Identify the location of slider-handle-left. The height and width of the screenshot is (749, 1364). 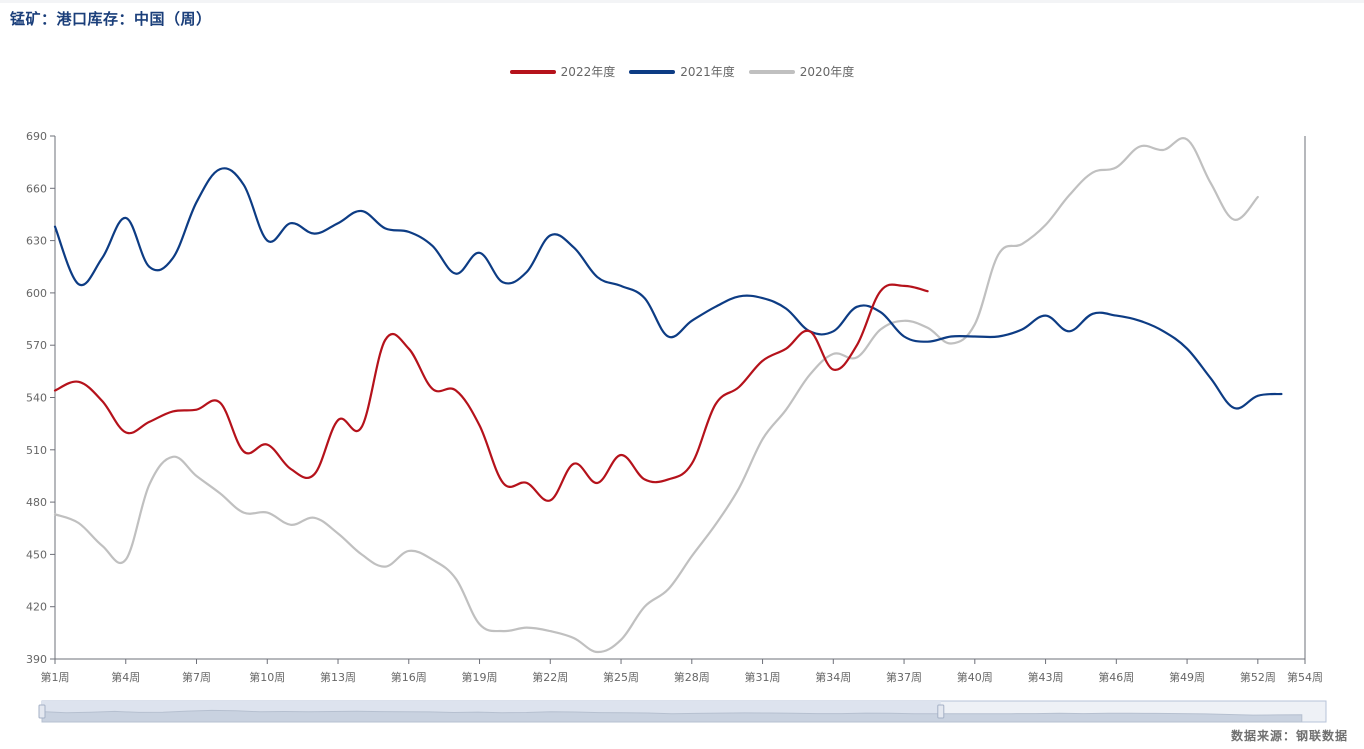
(42, 711).